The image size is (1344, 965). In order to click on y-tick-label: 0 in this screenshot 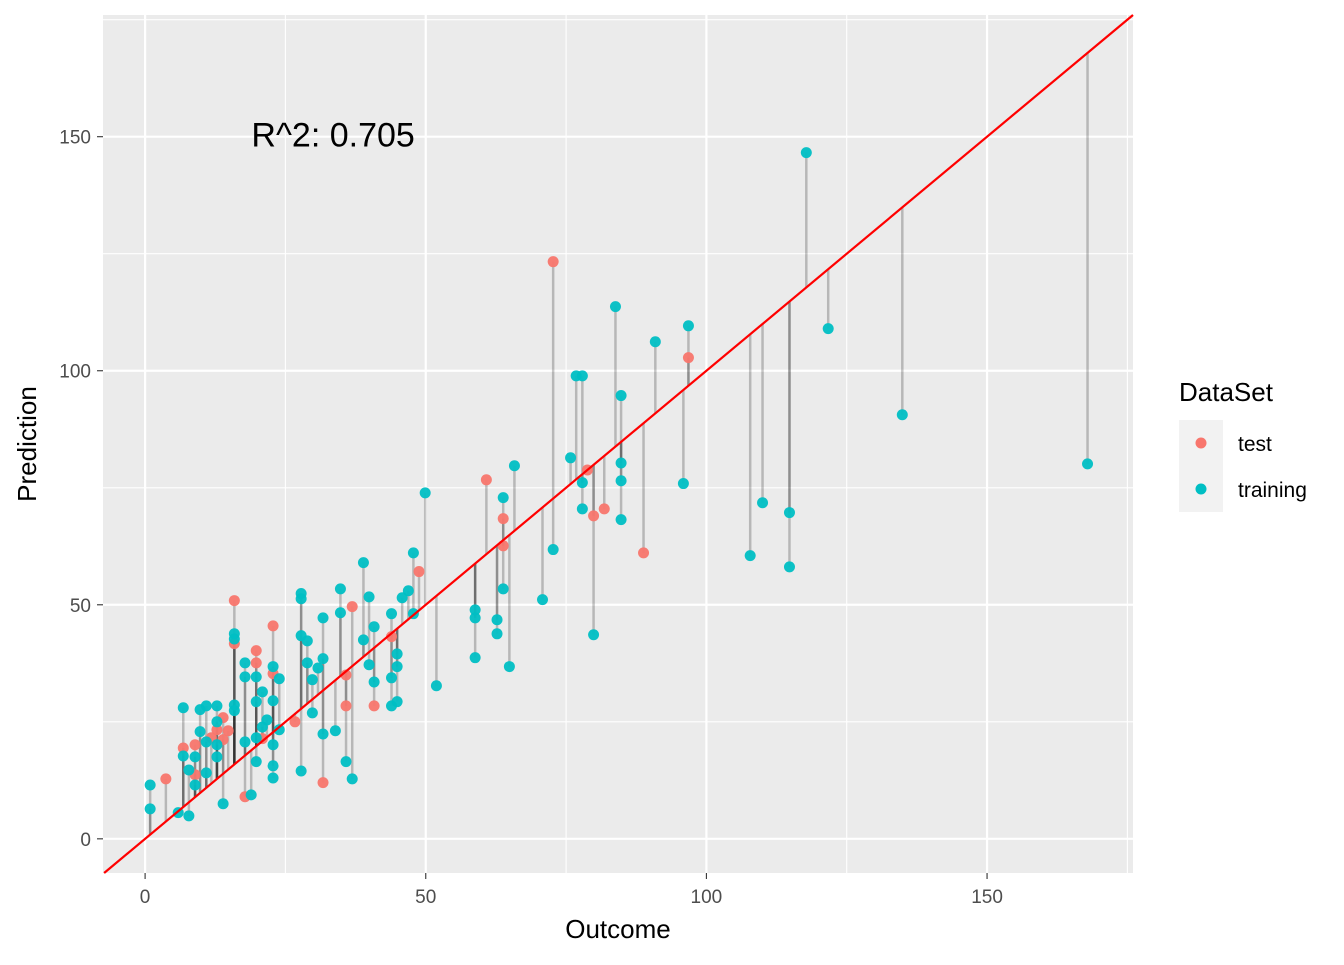, I will do `click(85, 840)`.